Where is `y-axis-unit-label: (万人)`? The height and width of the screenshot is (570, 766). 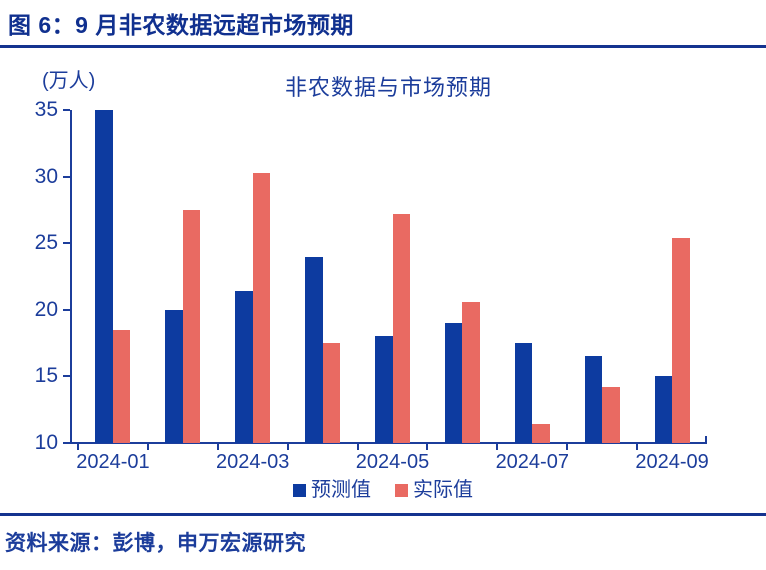
y-axis-unit-label: (万人) is located at coordinates (69, 81).